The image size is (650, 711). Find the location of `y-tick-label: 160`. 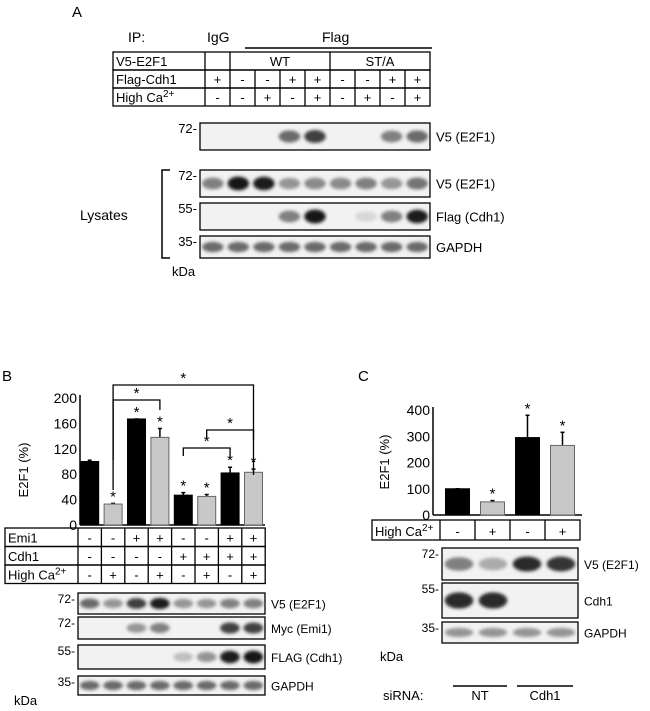

y-tick-label: 160 is located at coordinates (66, 423).